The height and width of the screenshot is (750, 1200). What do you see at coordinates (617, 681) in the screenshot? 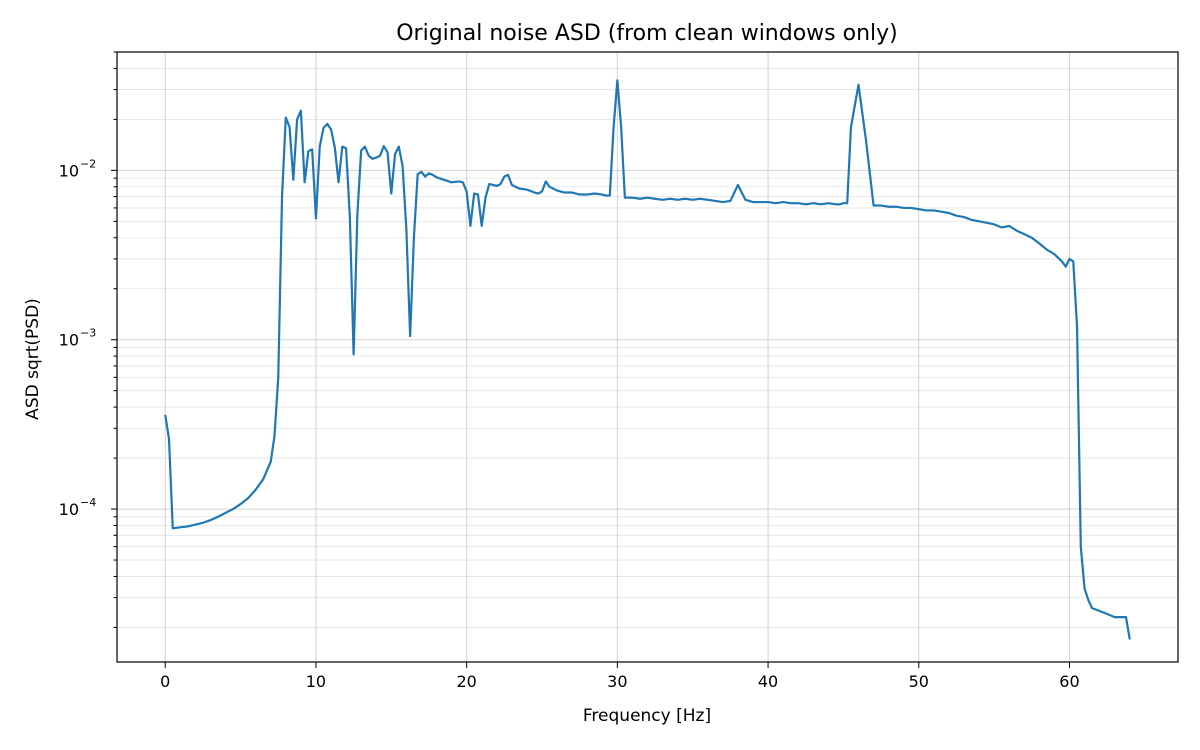
I see `x-tick-label: 30` at bounding box center [617, 681].